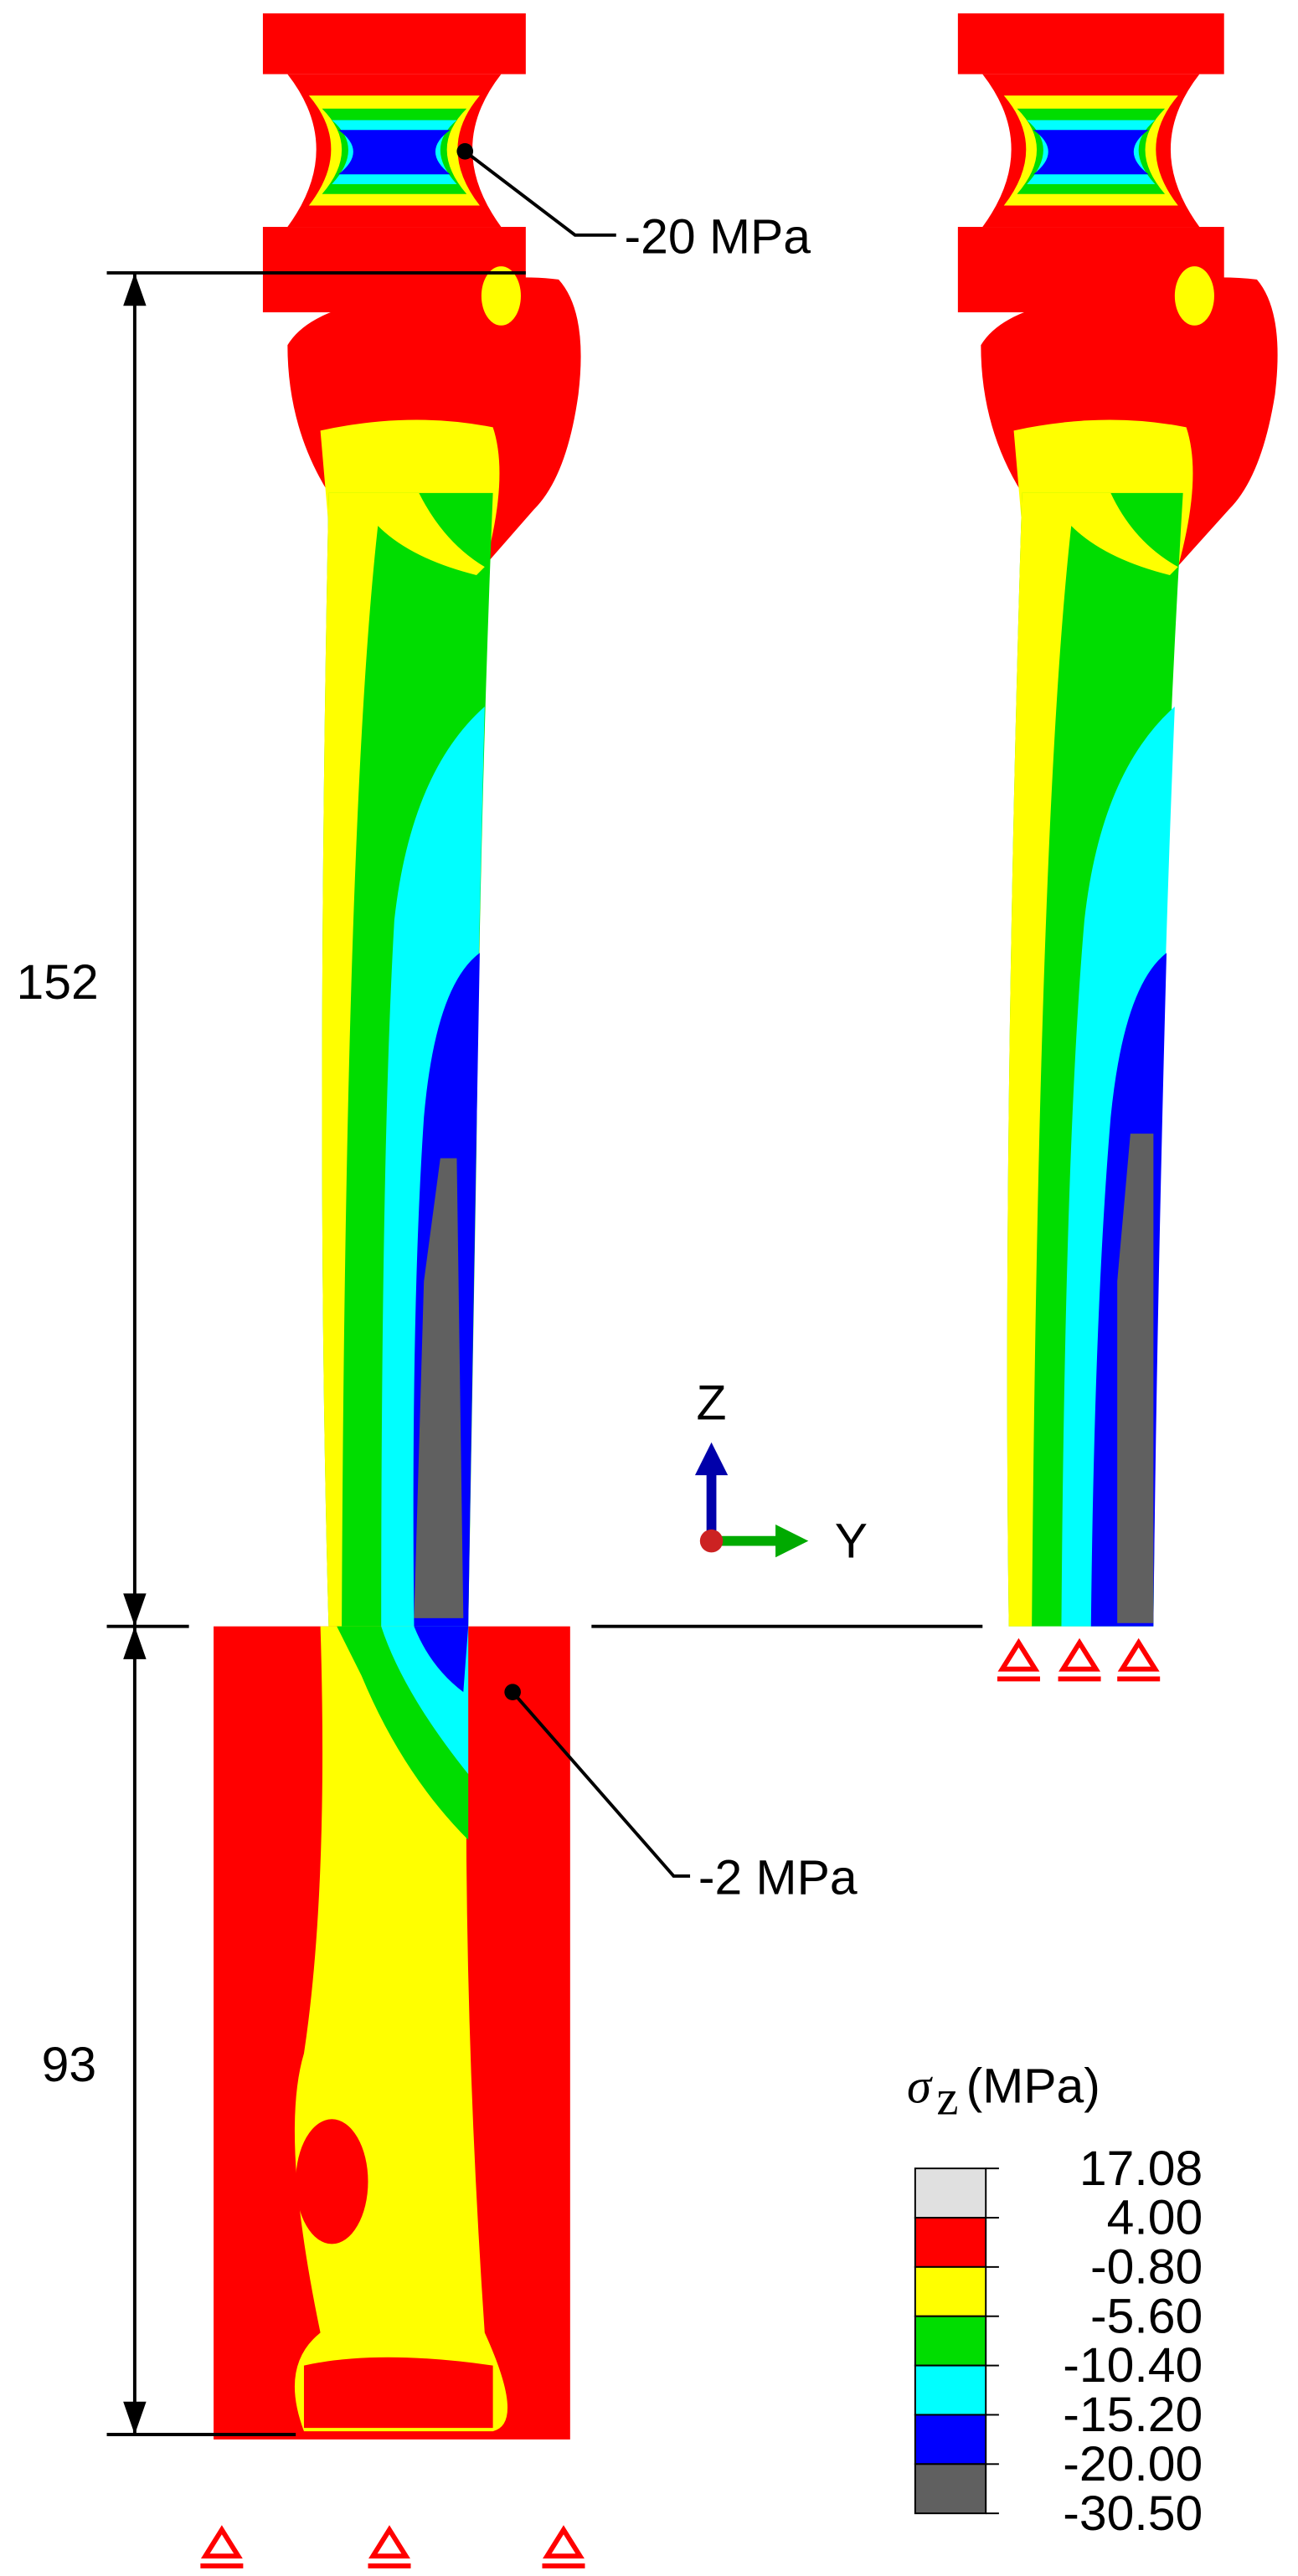 This screenshot has width=1298, height=2576. I want to click on legend-label: -15.20, so click(1133, 2415).